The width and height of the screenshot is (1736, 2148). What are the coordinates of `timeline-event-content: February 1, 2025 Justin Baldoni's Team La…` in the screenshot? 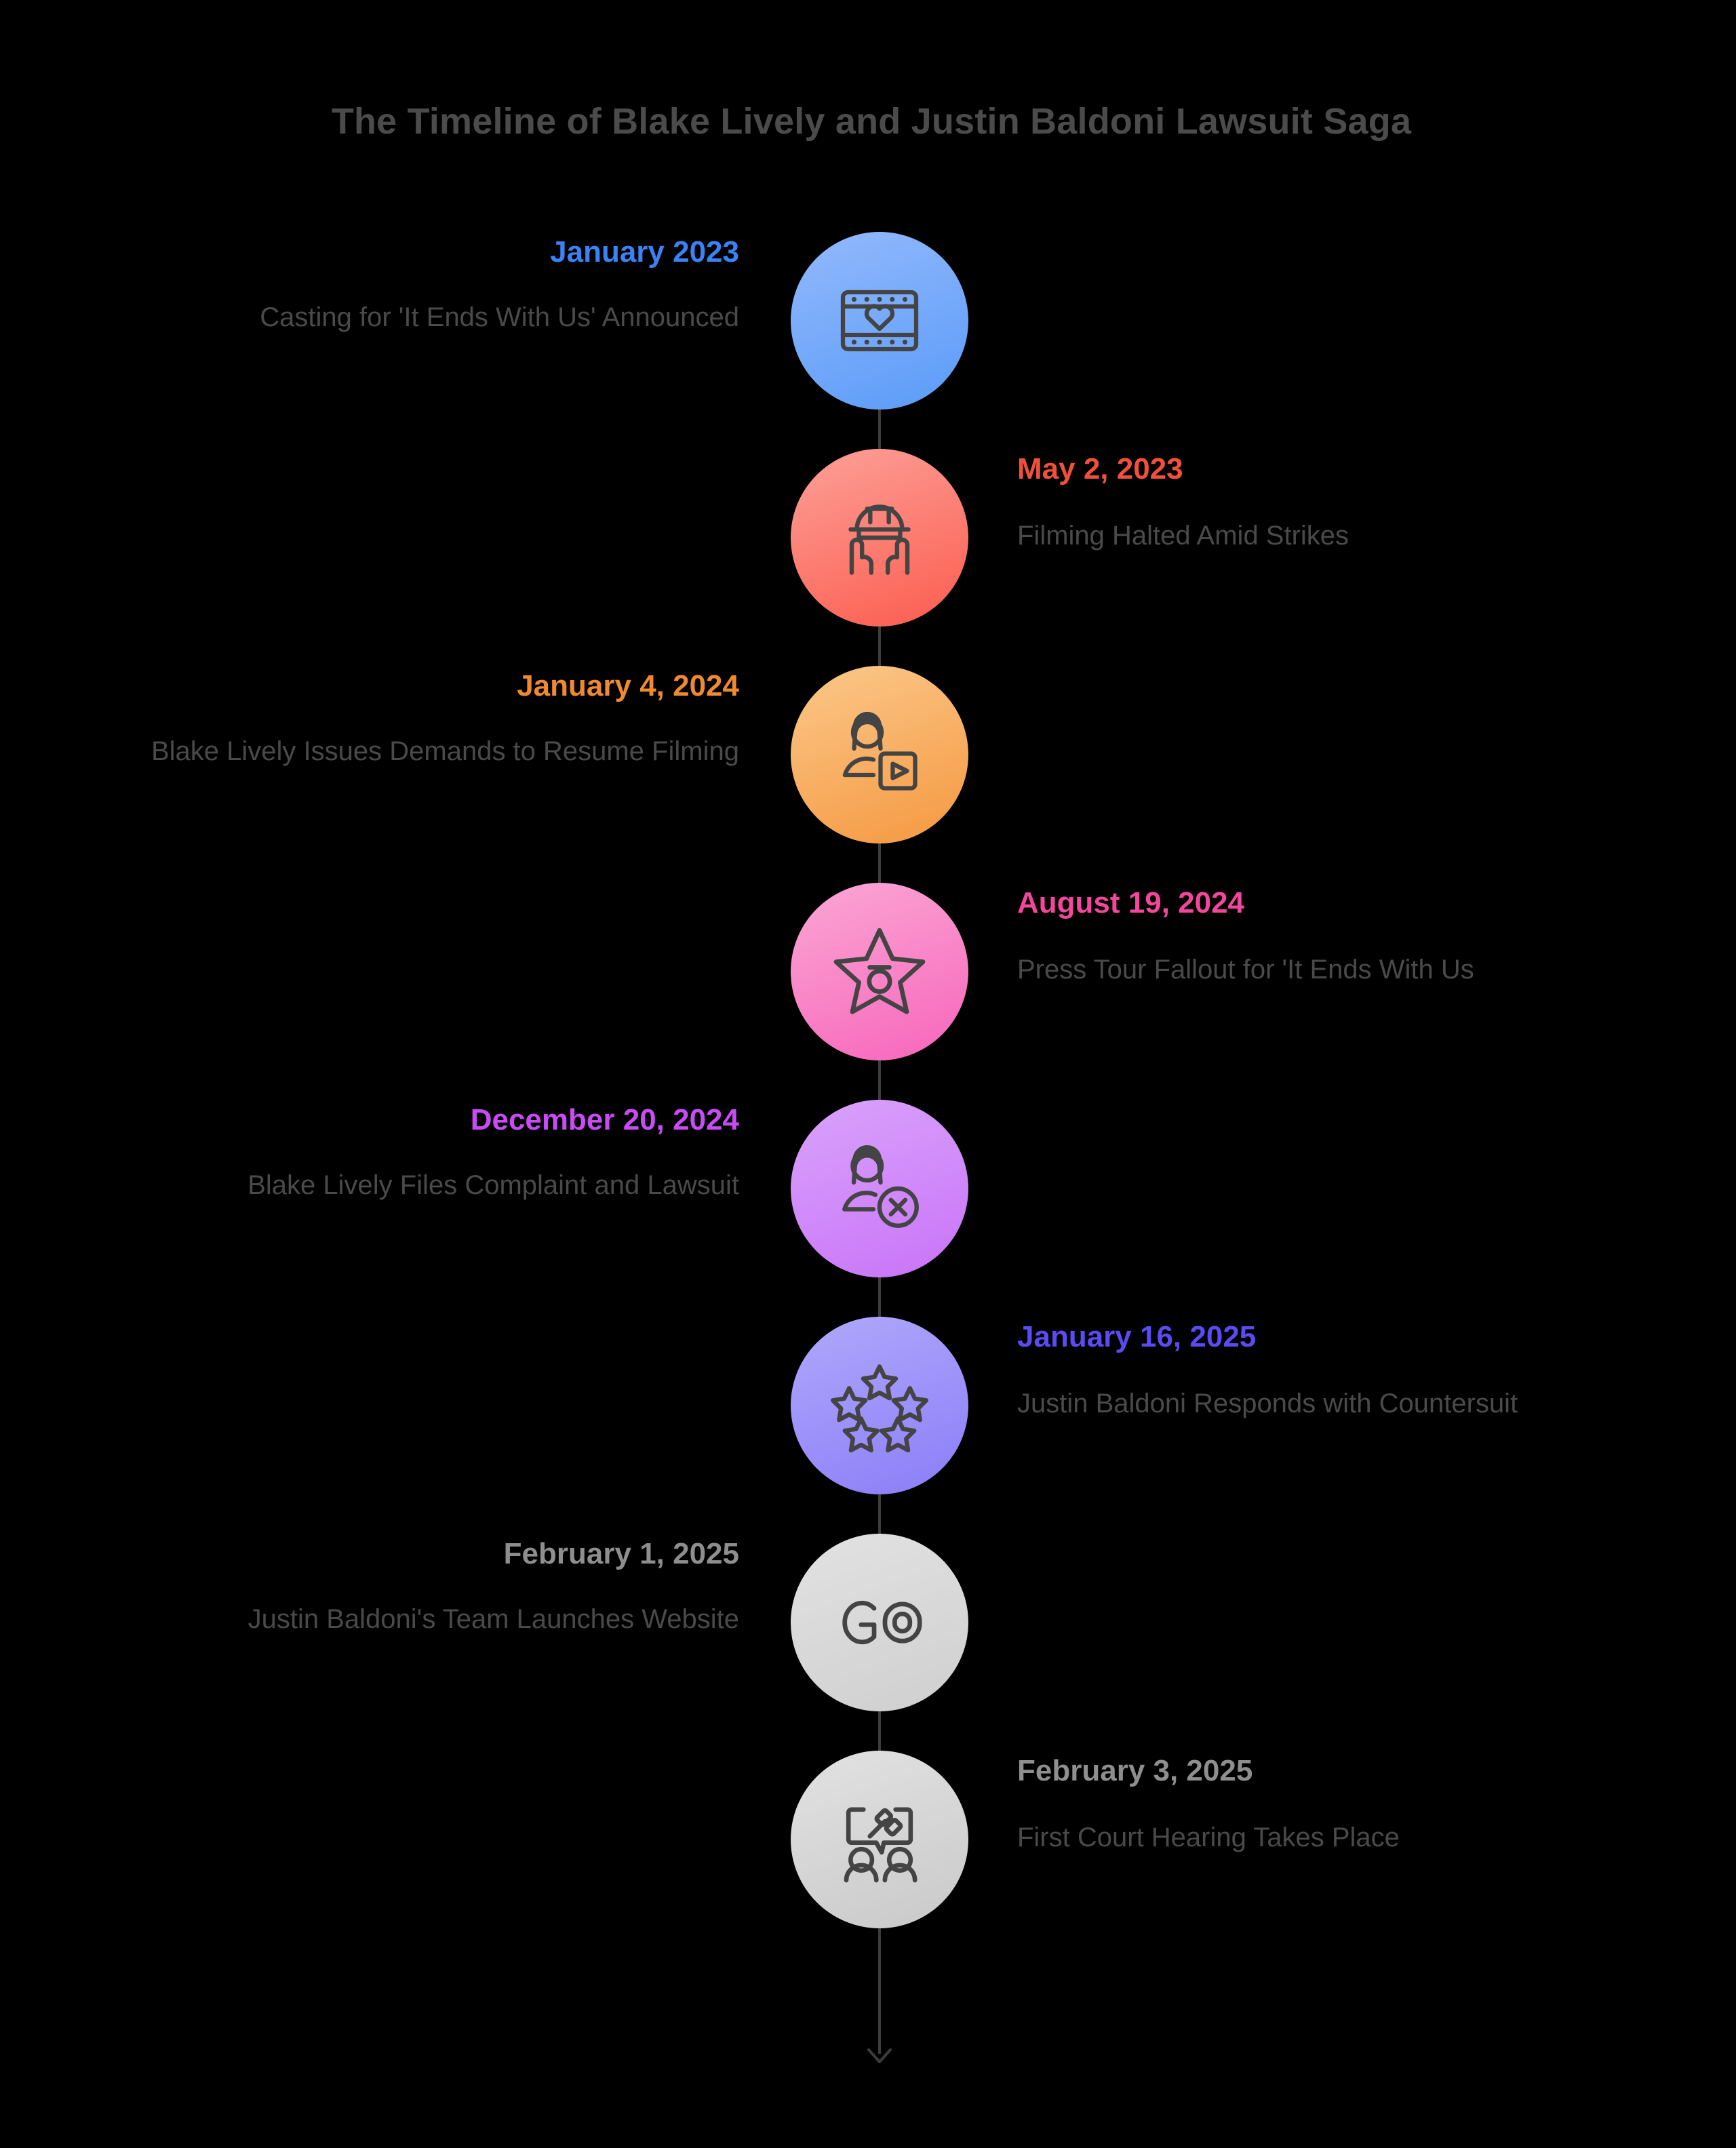 It's located at (407, 1588).